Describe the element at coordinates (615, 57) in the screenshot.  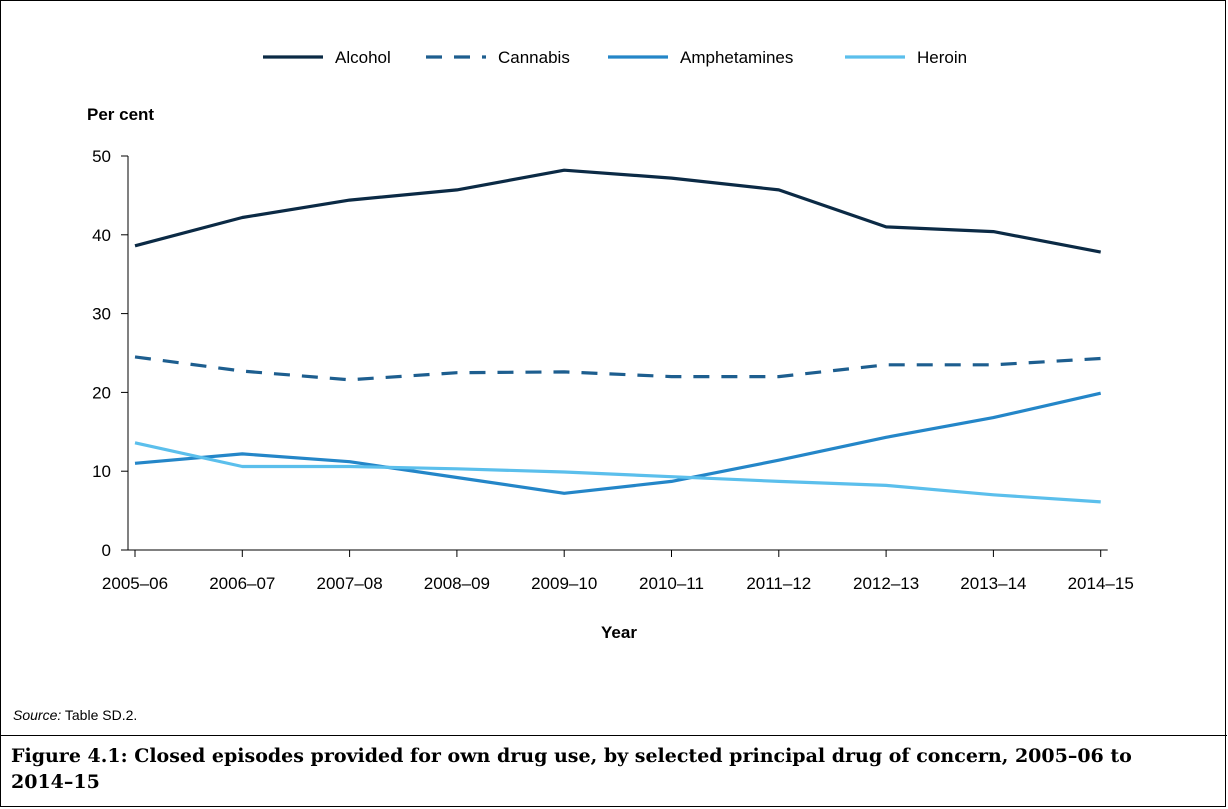
I see `legend: Alcohol Cannabis Amphetamines Heroin` at that location.